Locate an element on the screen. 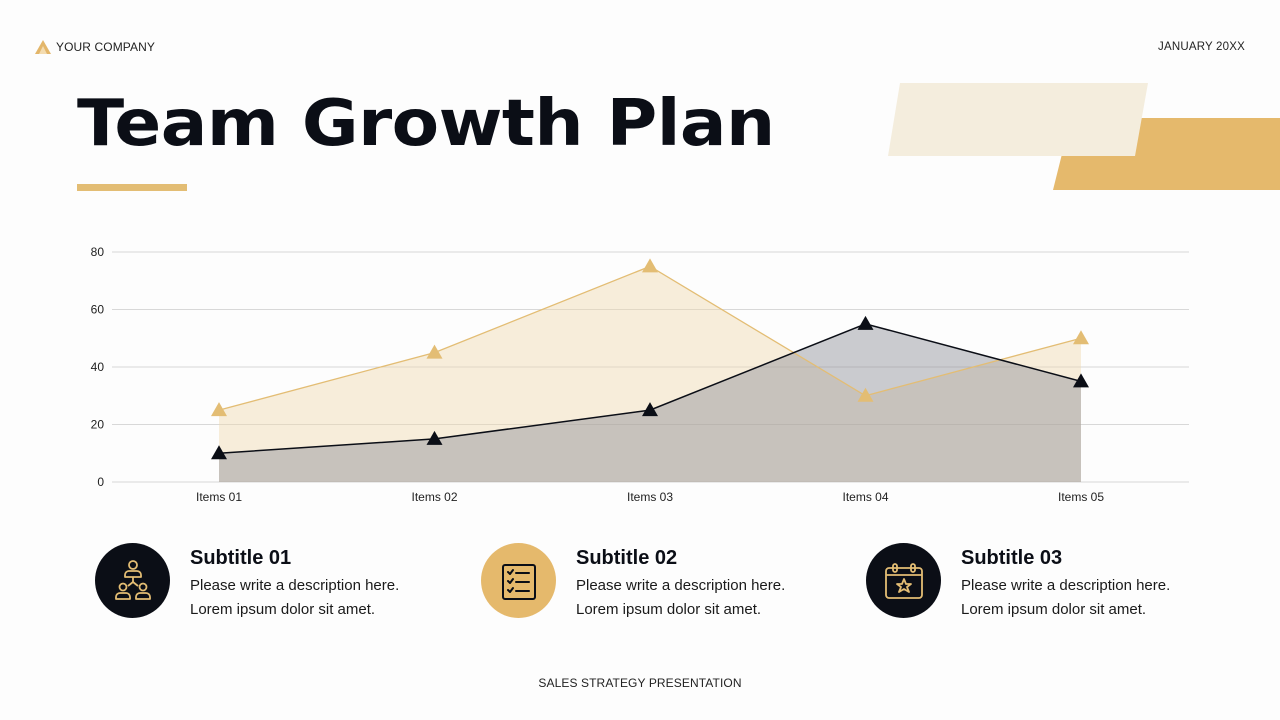  x-tick-label: Items 02 is located at coordinates (434, 497).